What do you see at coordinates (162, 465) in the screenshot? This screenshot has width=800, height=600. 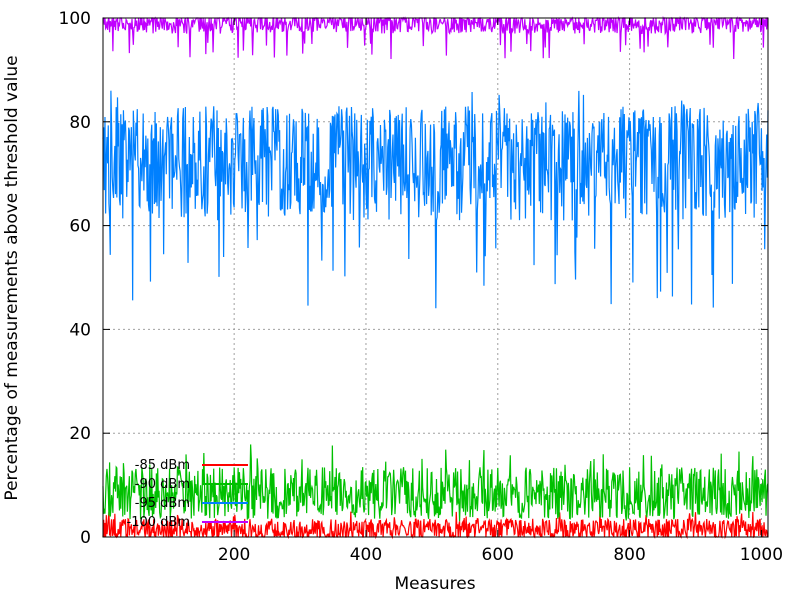 I see `legend-label: -85 dBm` at bounding box center [162, 465].